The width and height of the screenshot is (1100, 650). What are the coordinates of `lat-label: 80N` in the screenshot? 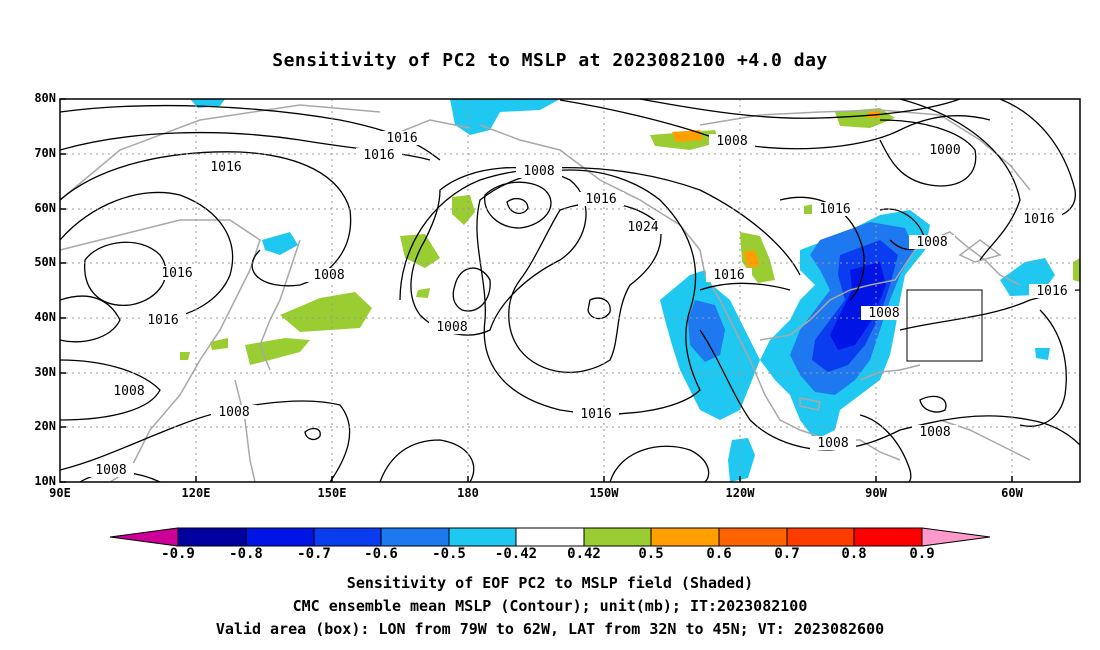 It's located at (45, 98).